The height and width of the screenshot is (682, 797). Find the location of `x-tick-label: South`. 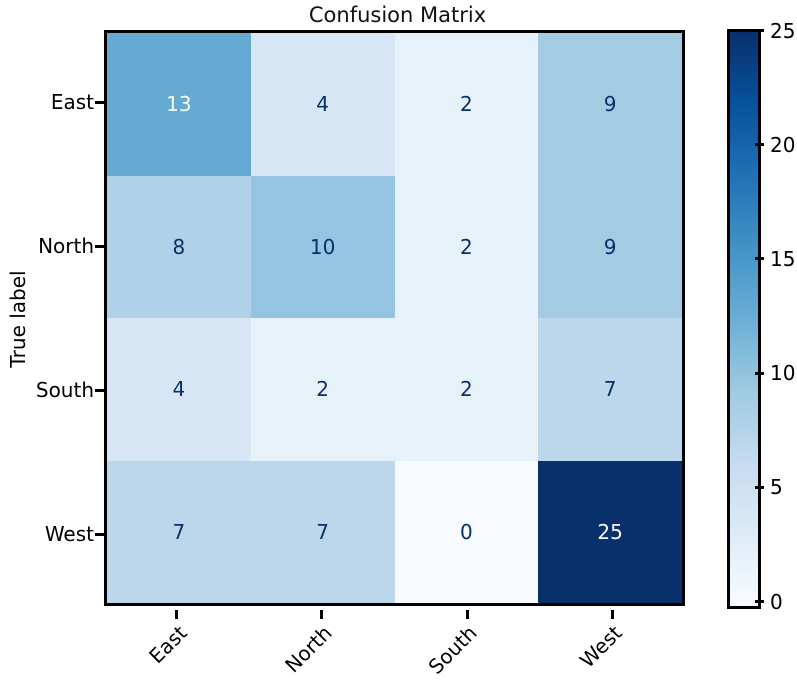

x-tick-label: South is located at coordinates (452, 649).